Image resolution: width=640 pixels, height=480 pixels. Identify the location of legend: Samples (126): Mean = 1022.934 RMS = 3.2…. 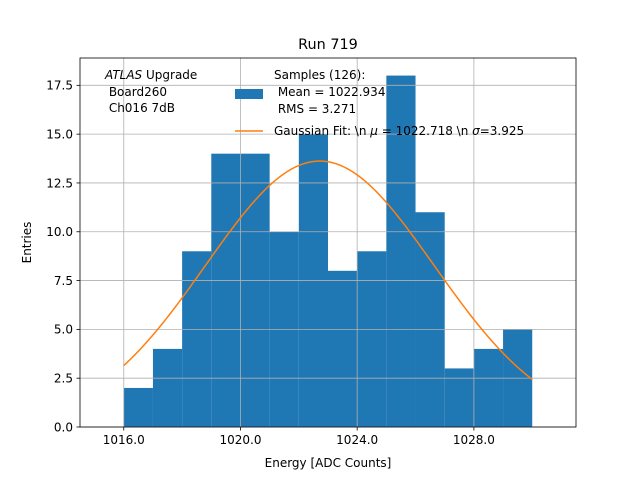
(379, 103).